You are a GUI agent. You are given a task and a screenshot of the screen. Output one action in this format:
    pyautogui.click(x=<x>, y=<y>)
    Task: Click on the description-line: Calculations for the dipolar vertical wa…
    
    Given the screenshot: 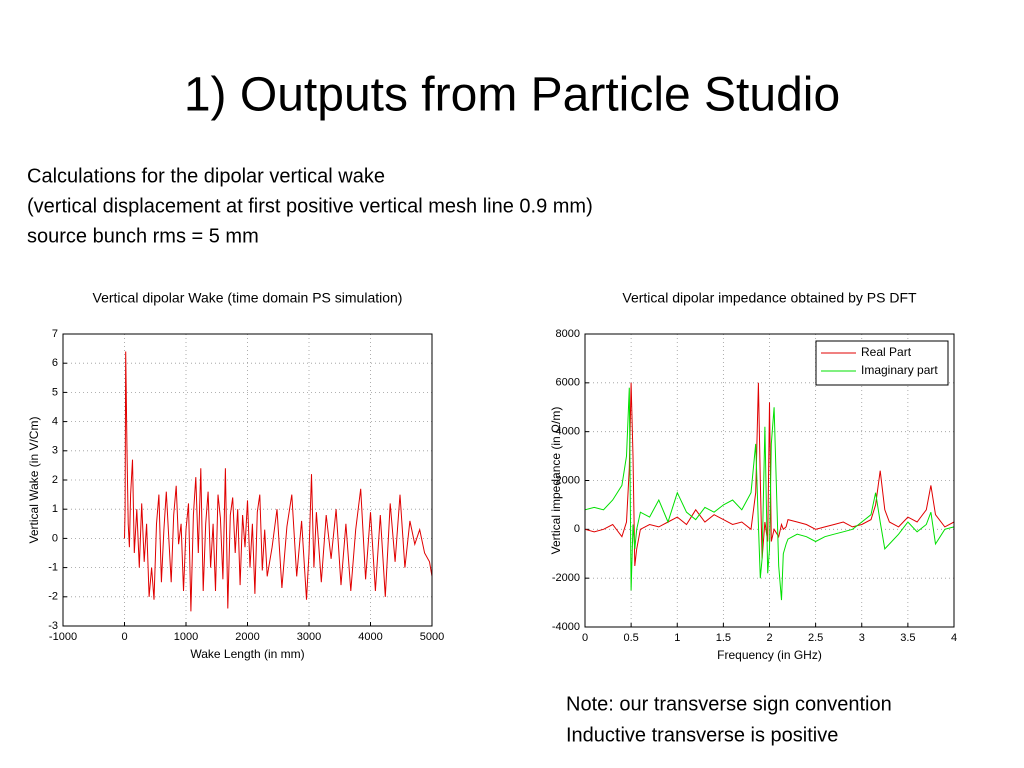 What is the action you would take?
    pyautogui.click(x=206, y=176)
    